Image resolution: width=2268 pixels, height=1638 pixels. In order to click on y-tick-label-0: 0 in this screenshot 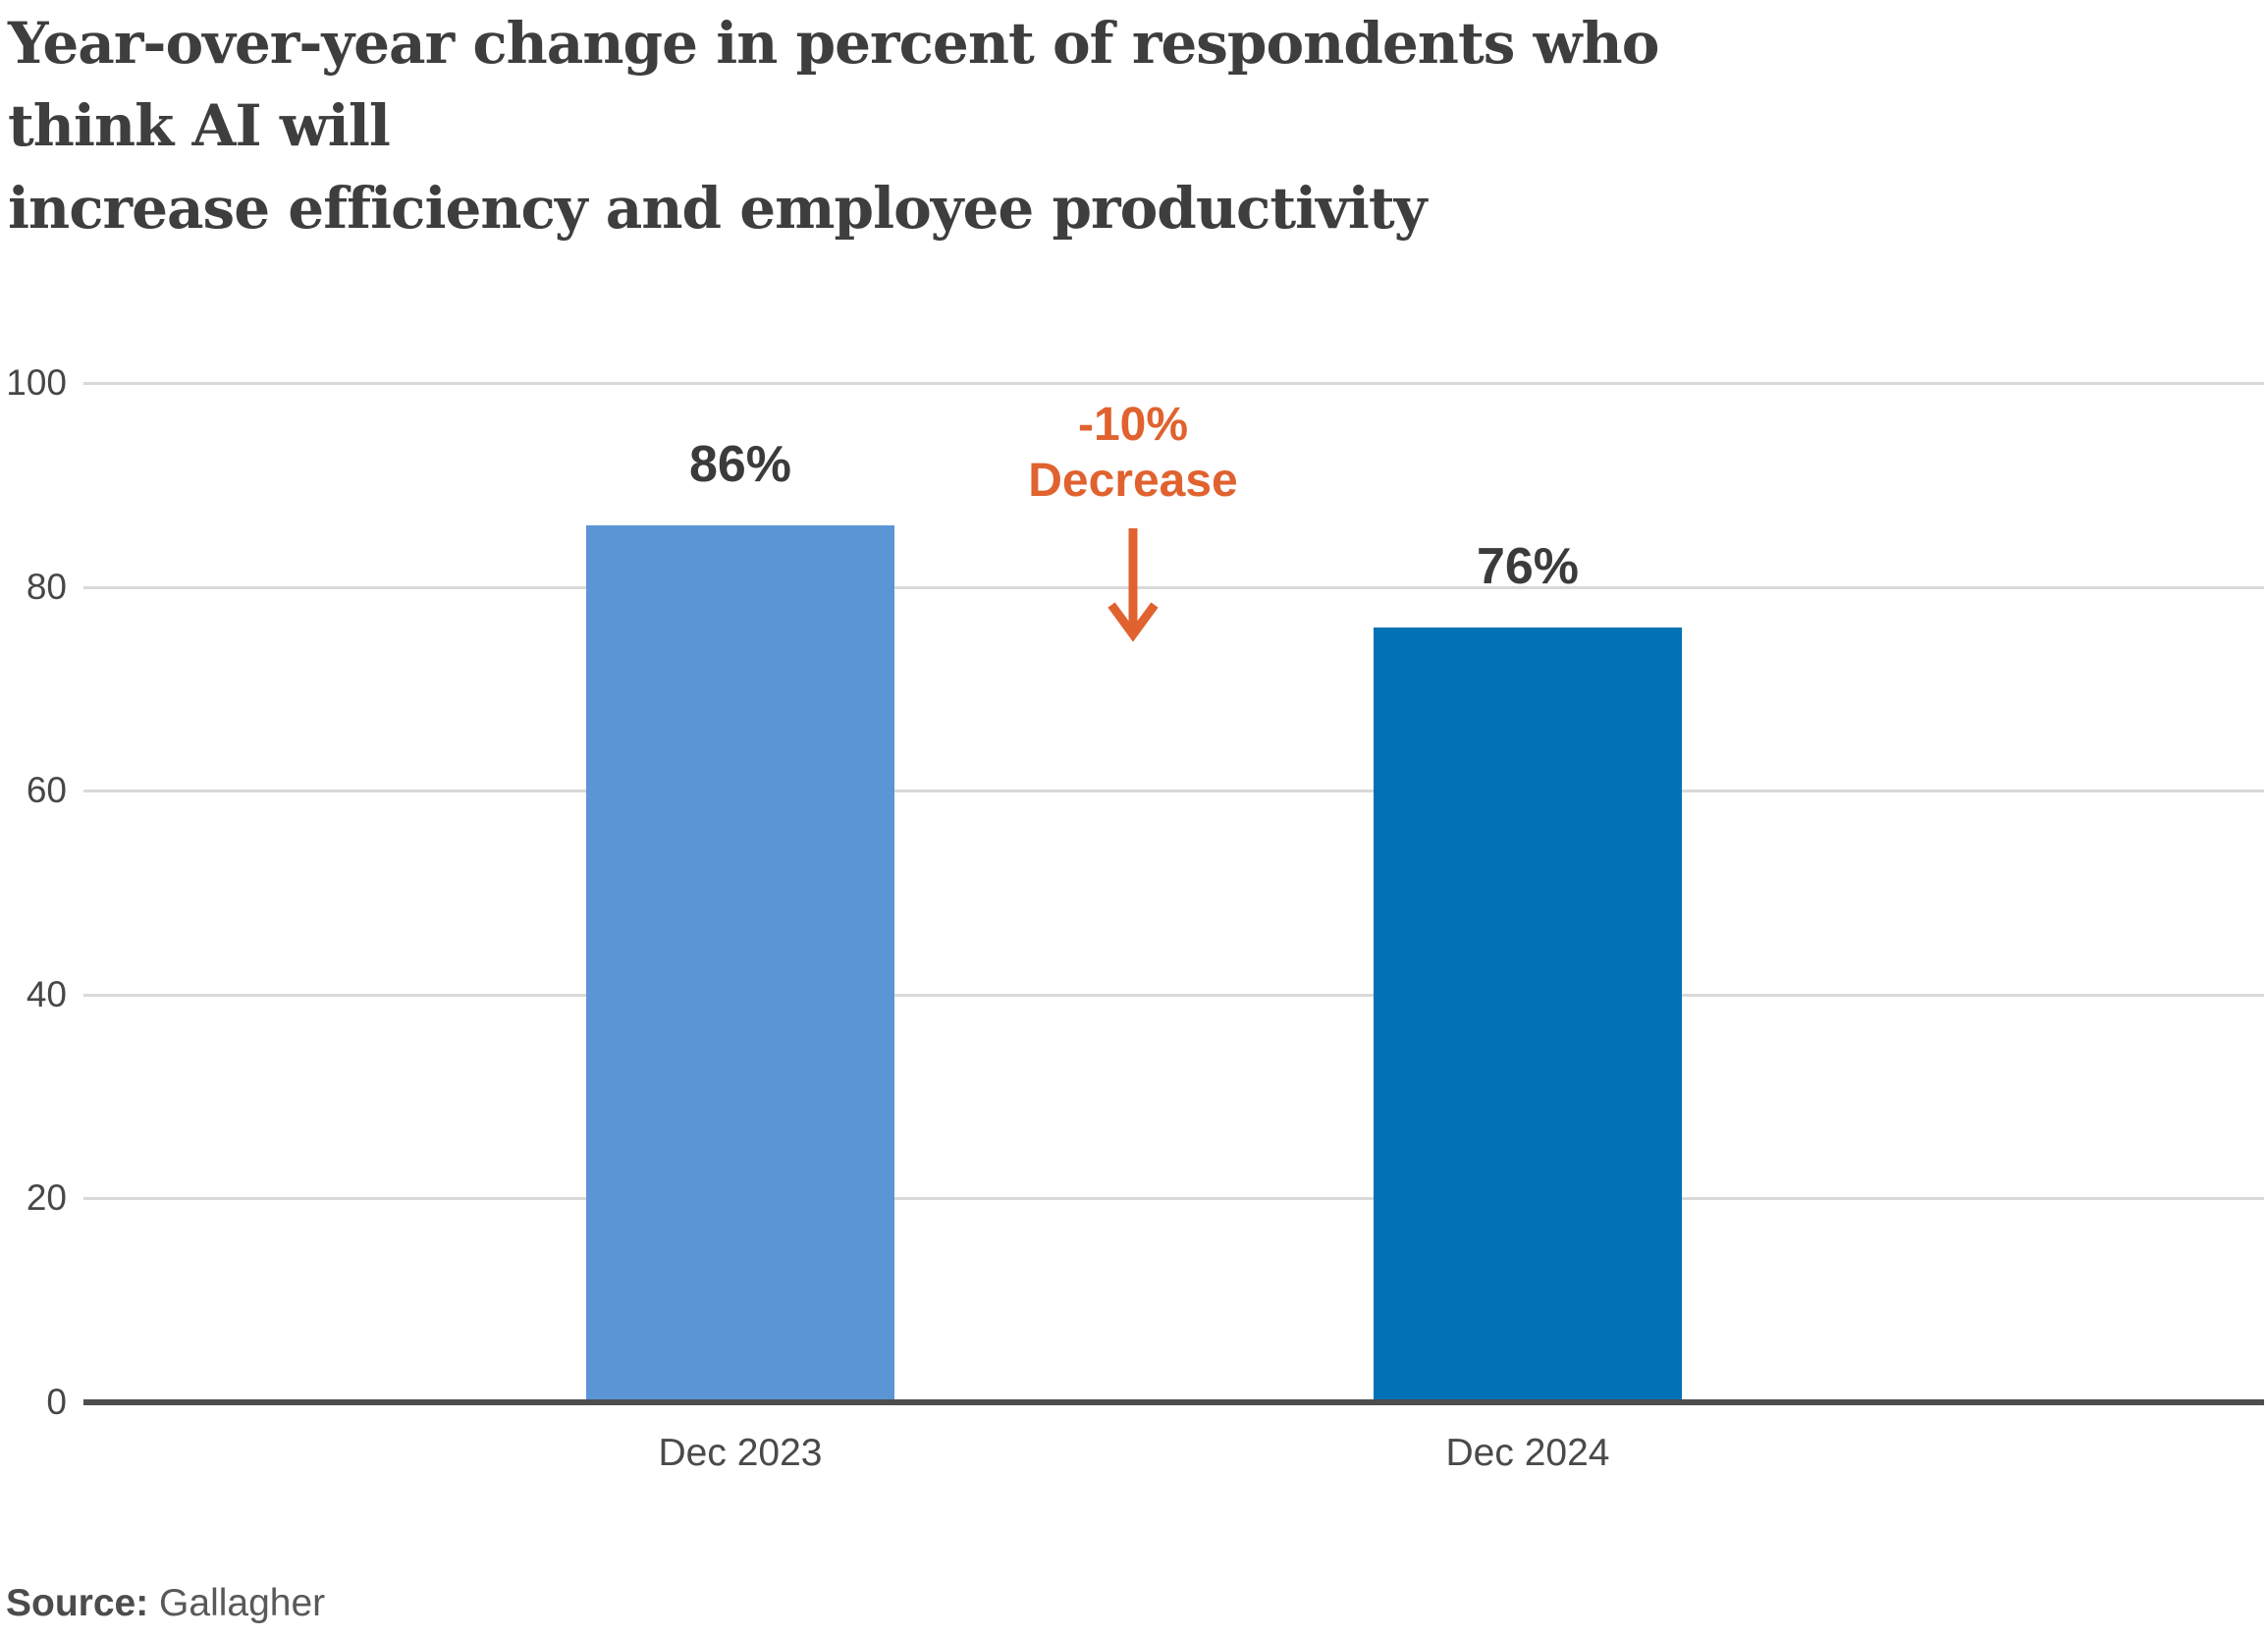, I will do `click(56, 1402)`.